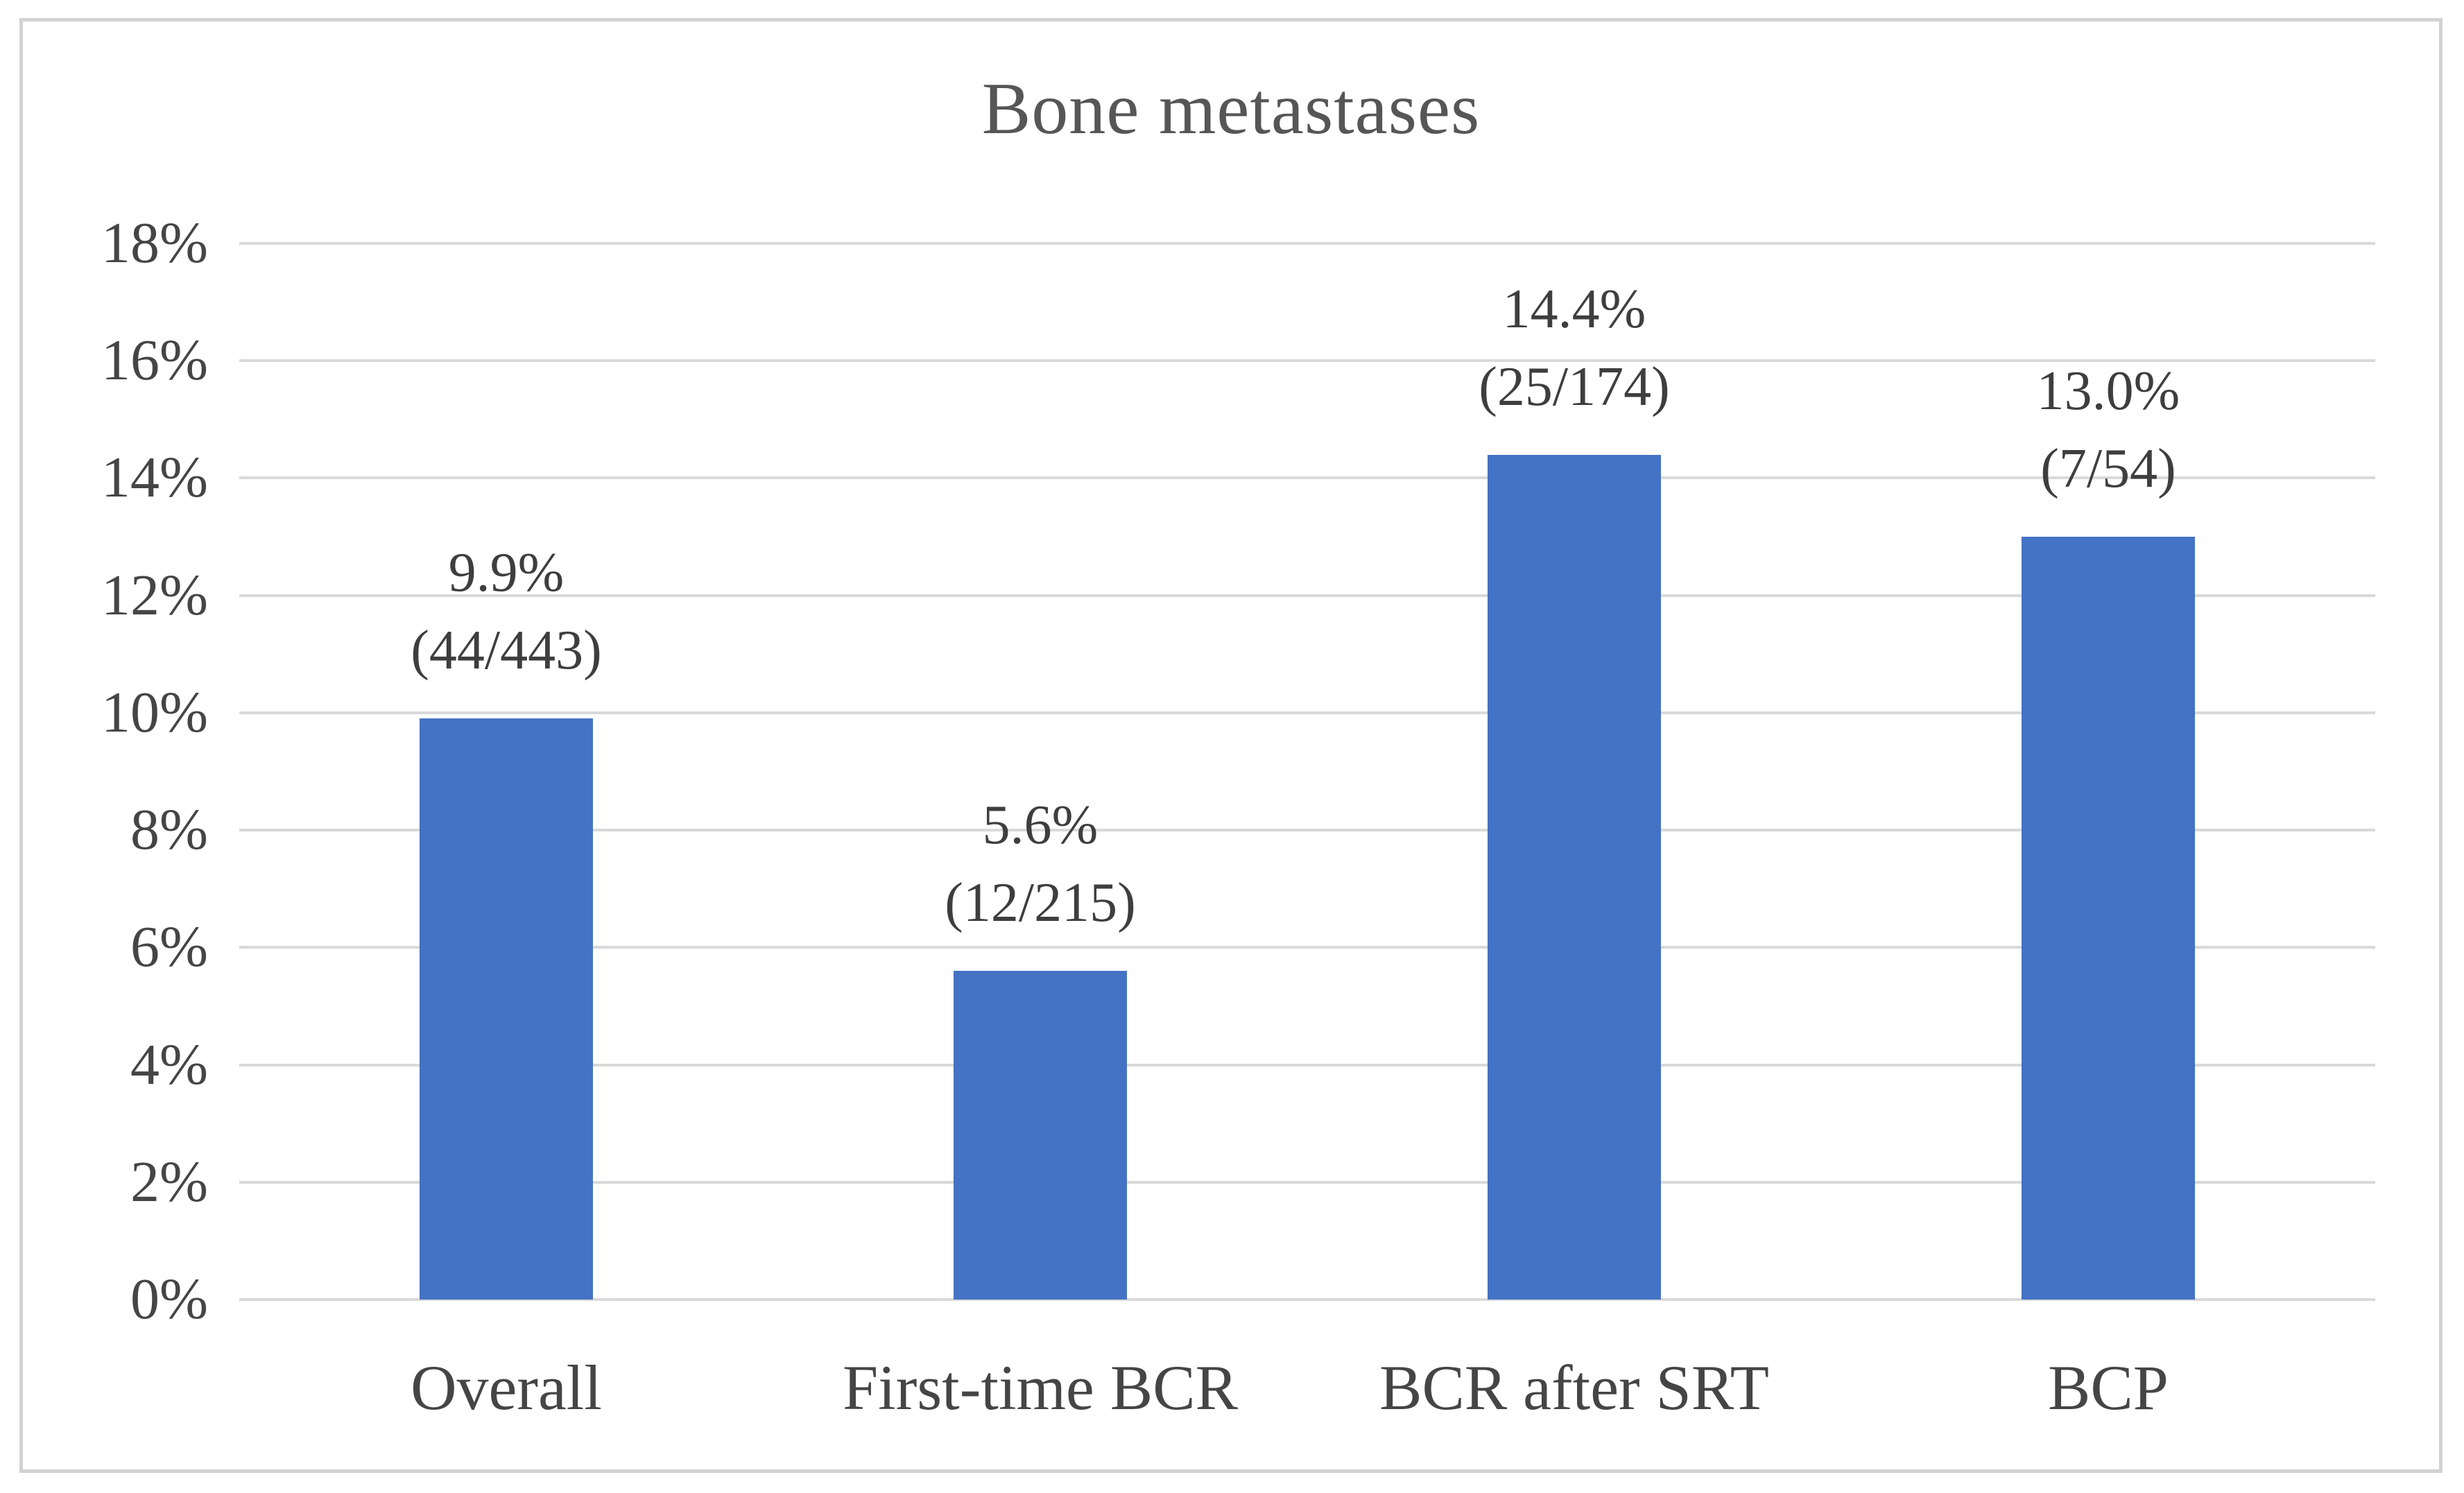  What do you see at coordinates (1231, 108) in the screenshot?
I see `chart-title: Bone metastases` at bounding box center [1231, 108].